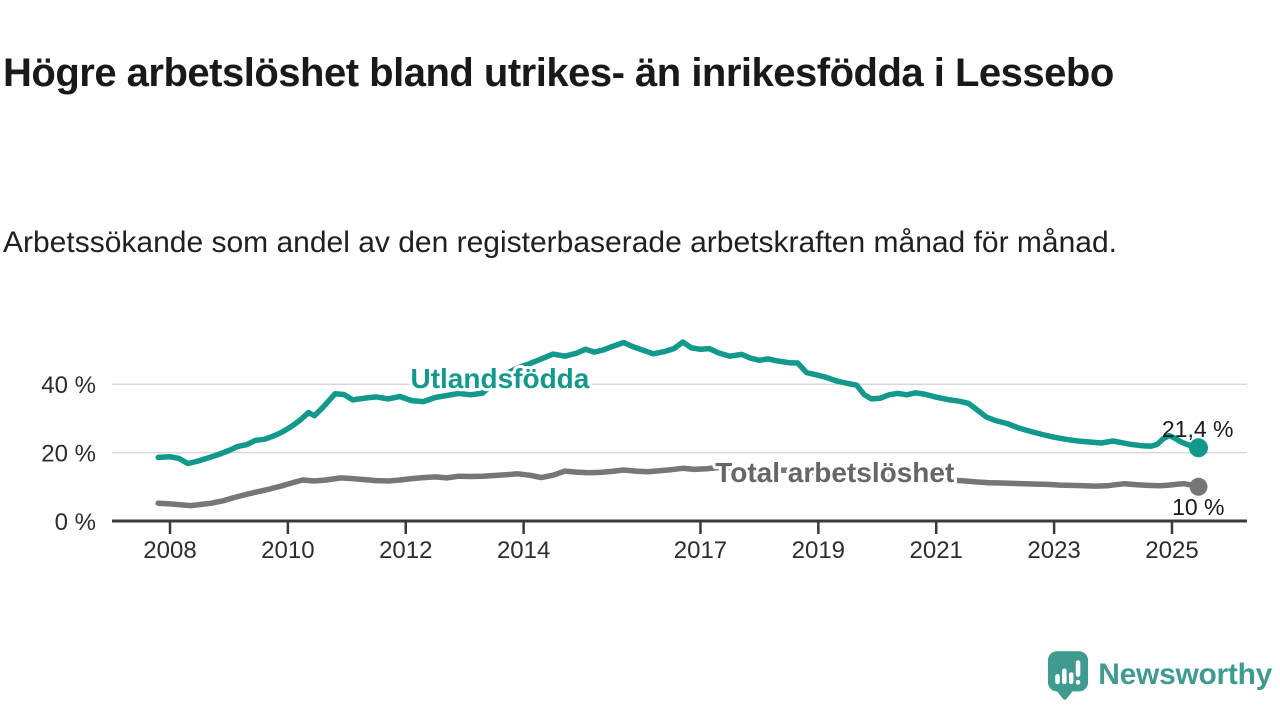 This screenshot has height=720, width=1280. Describe the element at coordinates (287, 550) in the screenshot. I see `x-axis-tick-label: 2010` at that location.